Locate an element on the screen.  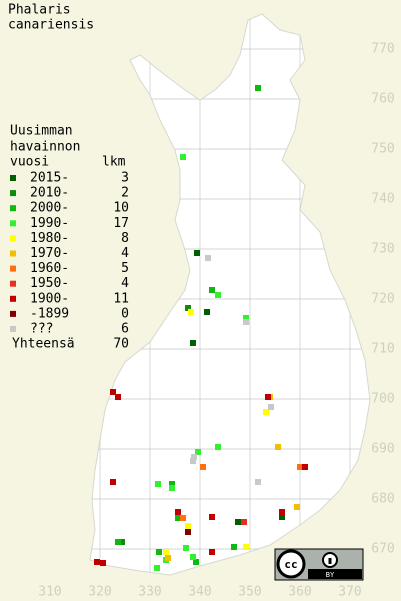
x-label: 320 is located at coordinates (99, 592).